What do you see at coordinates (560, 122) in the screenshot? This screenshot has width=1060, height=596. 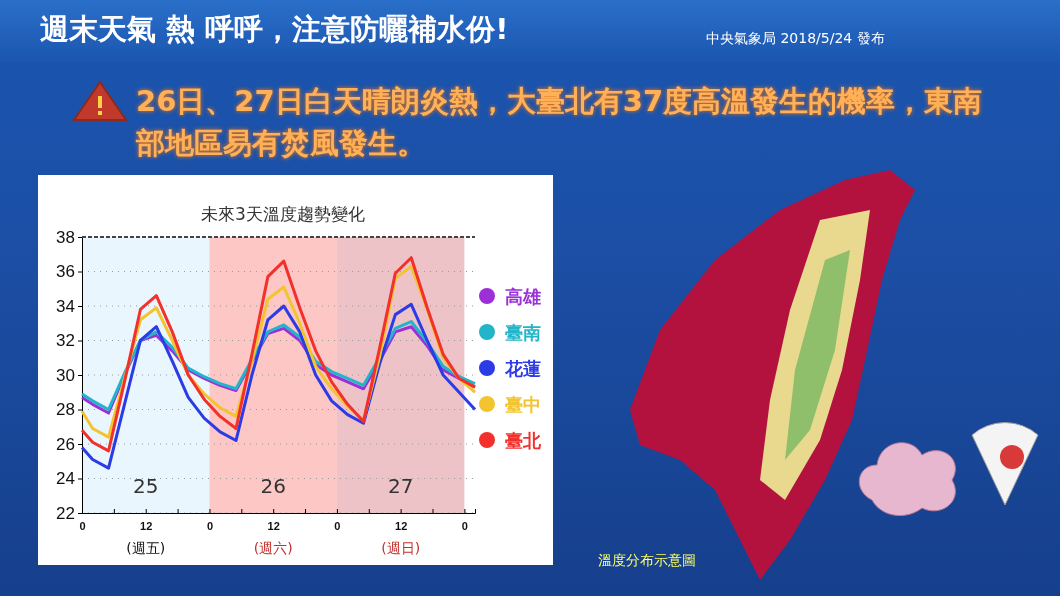 I see `text: 26日、27日白天晴朗炎熱，大臺北有37度高溫發生的機率，東南部地區易有焚風發生。` at bounding box center [560, 122].